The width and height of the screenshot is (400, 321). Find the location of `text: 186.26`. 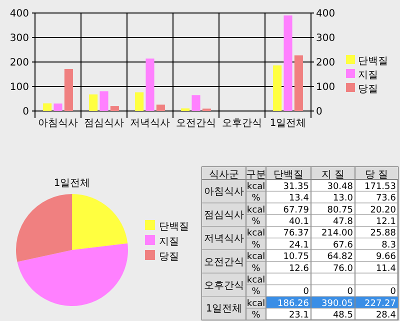

text: 186.26 is located at coordinates (293, 303).